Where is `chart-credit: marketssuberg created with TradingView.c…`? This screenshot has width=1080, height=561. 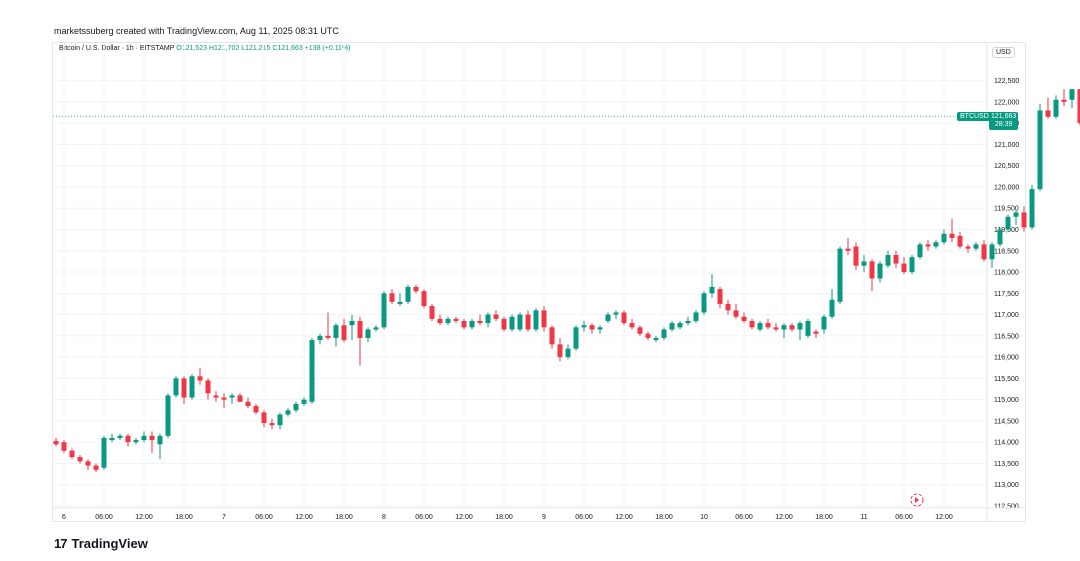 chart-credit: marketssuberg created with TradingView.c… is located at coordinates (196, 31).